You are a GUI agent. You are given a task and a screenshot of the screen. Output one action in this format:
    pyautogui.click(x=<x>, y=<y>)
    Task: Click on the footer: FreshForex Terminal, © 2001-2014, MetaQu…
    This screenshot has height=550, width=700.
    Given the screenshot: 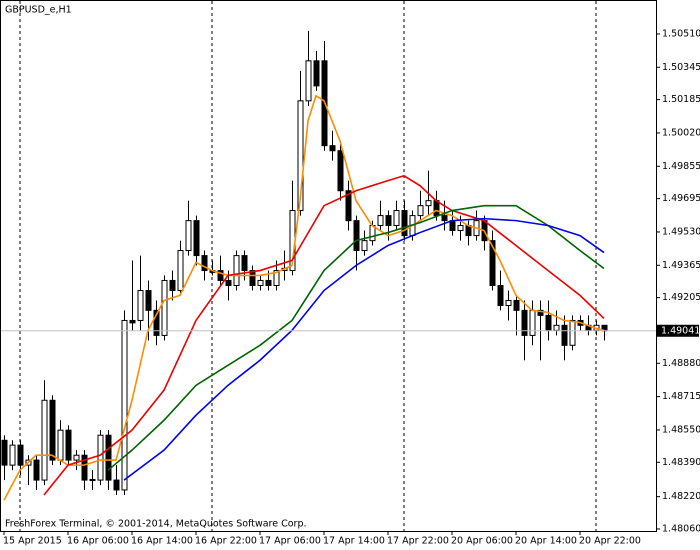 What is the action you would take?
    pyautogui.click(x=156, y=524)
    